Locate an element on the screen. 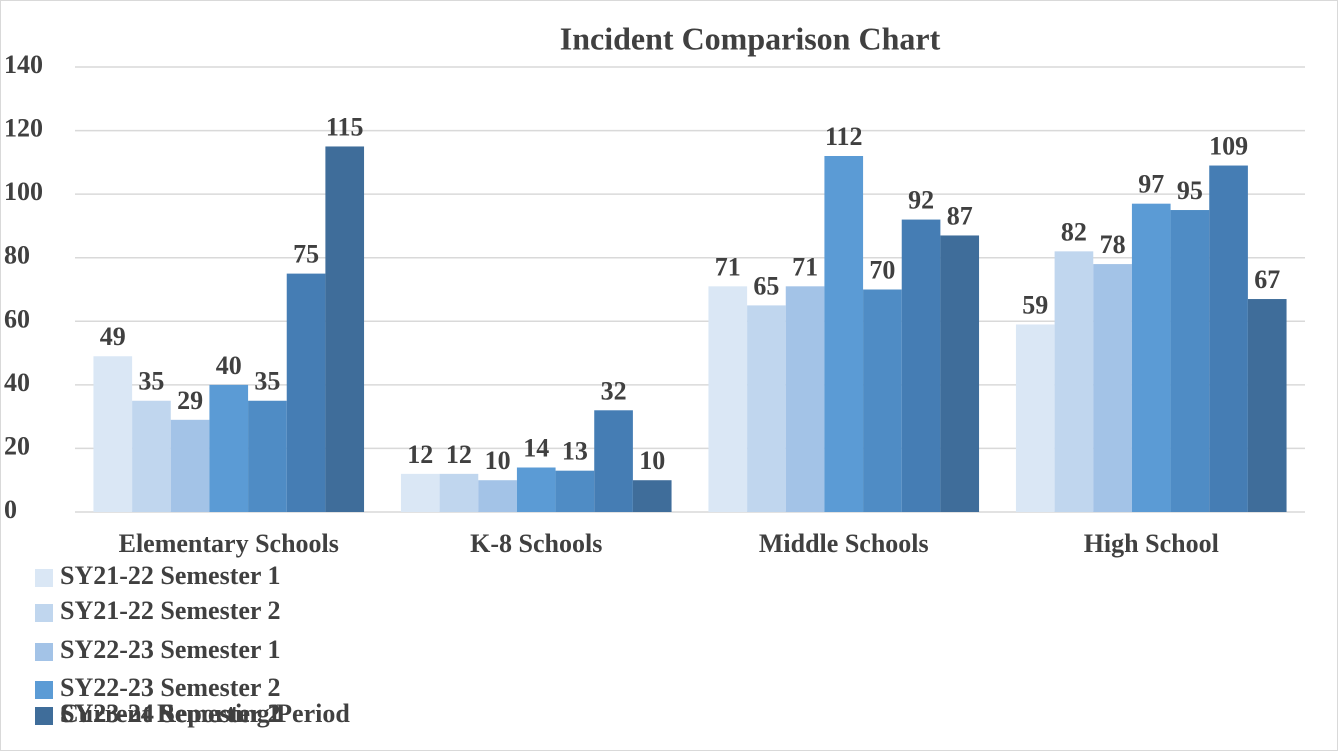  data-label: 112 is located at coordinates (844, 136).